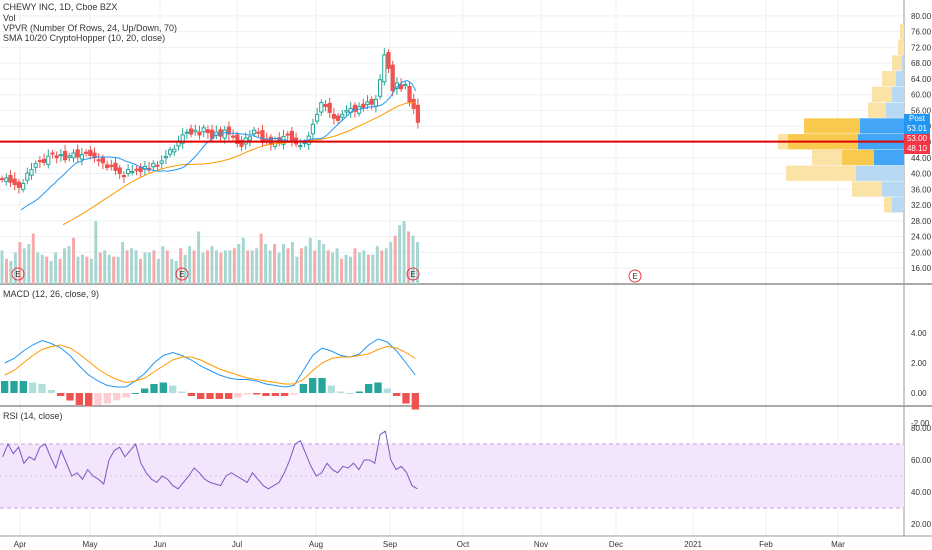  What do you see at coordinates (20, 544) in the screenshot?
I see `time-tick-0: Apr` at bounding box center [20, 544].